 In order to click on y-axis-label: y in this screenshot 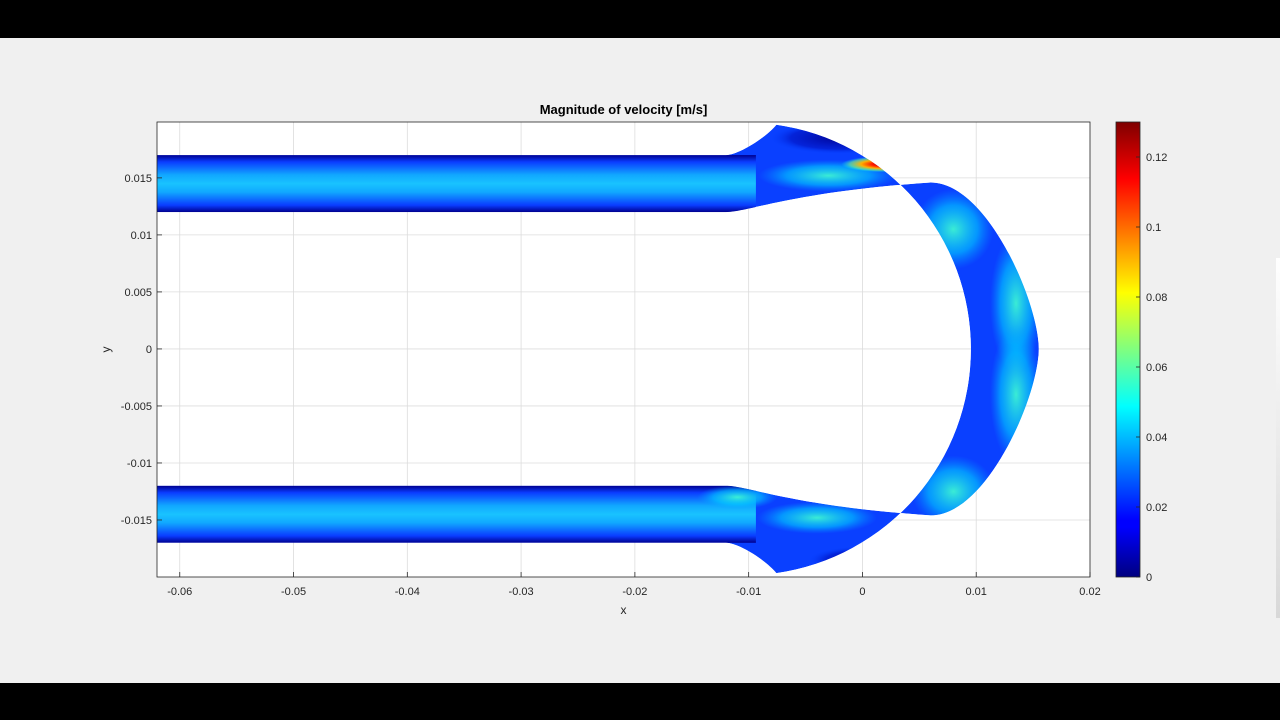, I will do `click(106, 350)`.